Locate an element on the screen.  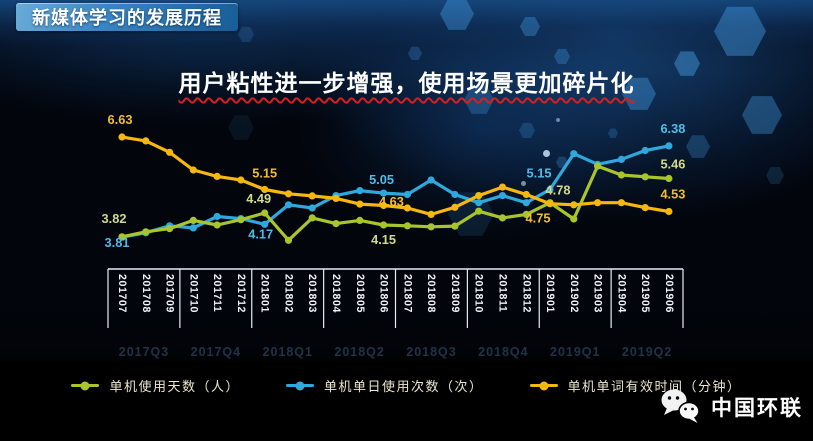
x-axis-label: 201803 is located at coordinates (312, 293).